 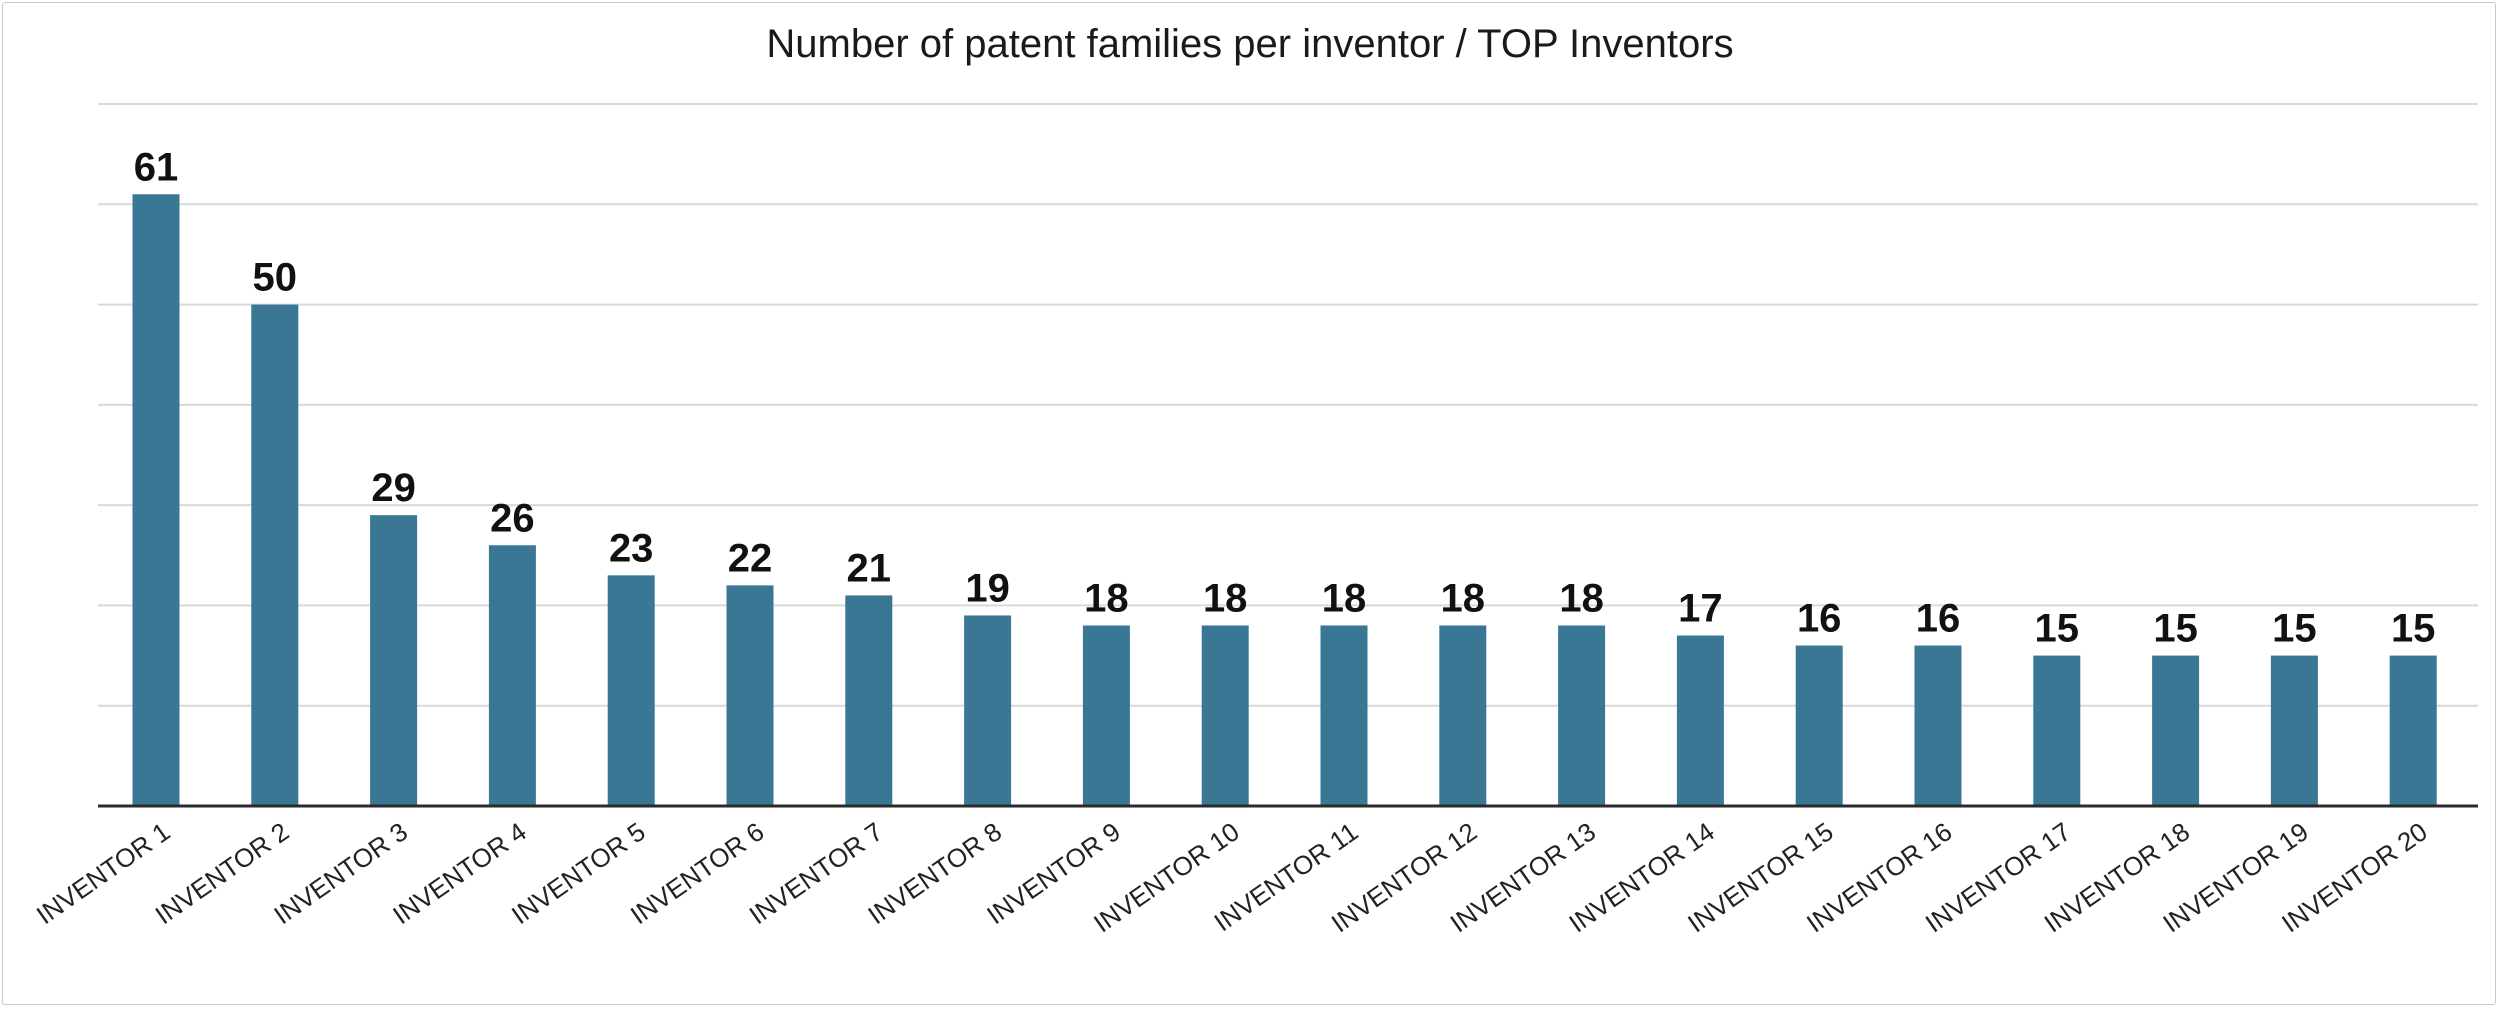 I want to click on data-label: 17, so click(x=1700, y=609).